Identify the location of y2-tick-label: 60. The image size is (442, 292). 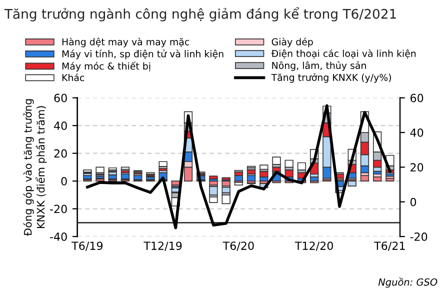
(417, 98).